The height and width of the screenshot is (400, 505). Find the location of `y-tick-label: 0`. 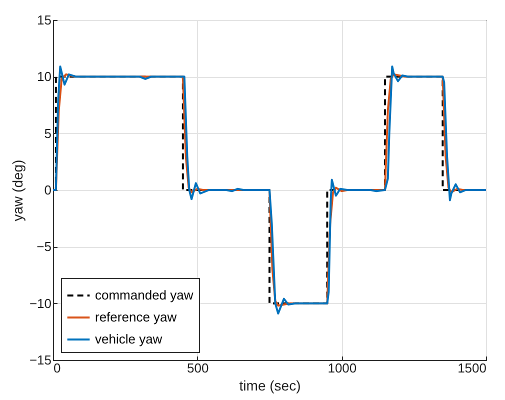

y-tick-label: 0 is located at coordinates (48, 190).